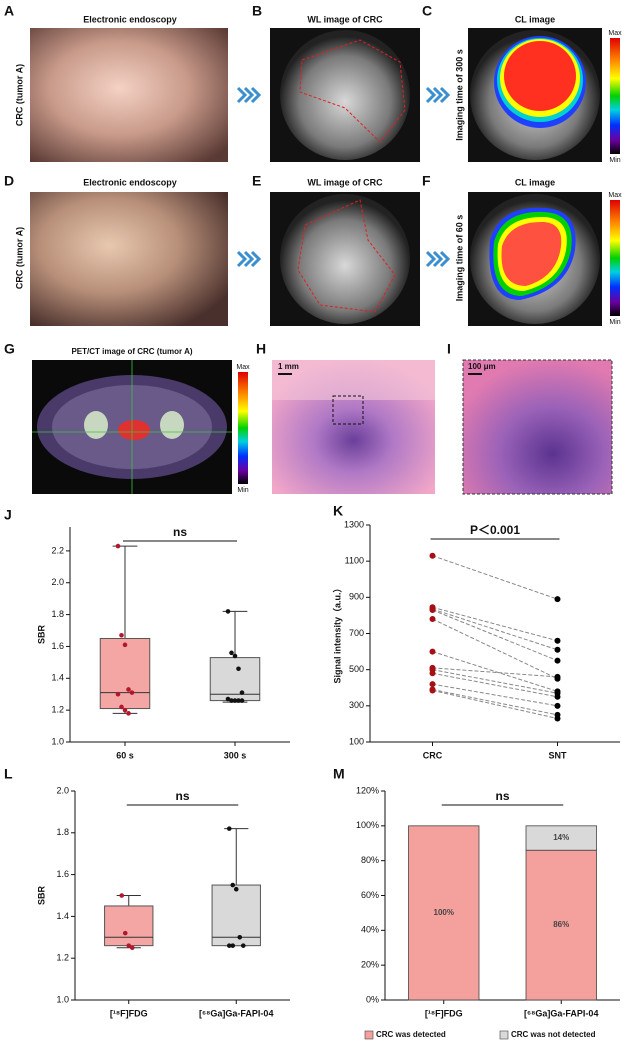 This screenshot has width=633, height=1049. What do you see at coordinates (288, 366) in the screenshot?
I see `scale-bar-label: 1 mm` at bounding box center [288, 366].